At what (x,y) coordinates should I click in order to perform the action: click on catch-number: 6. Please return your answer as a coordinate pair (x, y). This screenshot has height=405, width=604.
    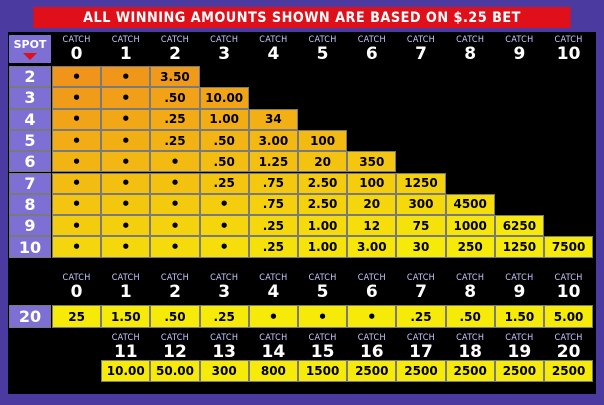
    Looking at the image, I should click on (371, 291).